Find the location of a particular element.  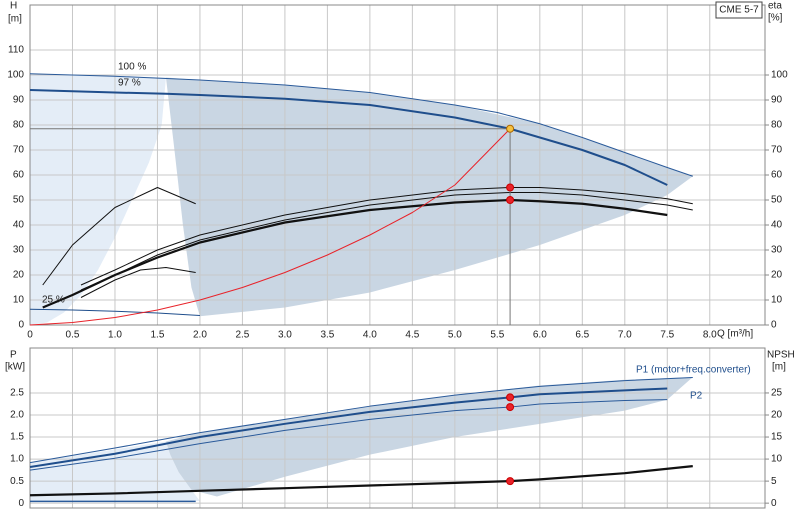

x-tick-label: 4.0 is located at coordinates (370, 335).